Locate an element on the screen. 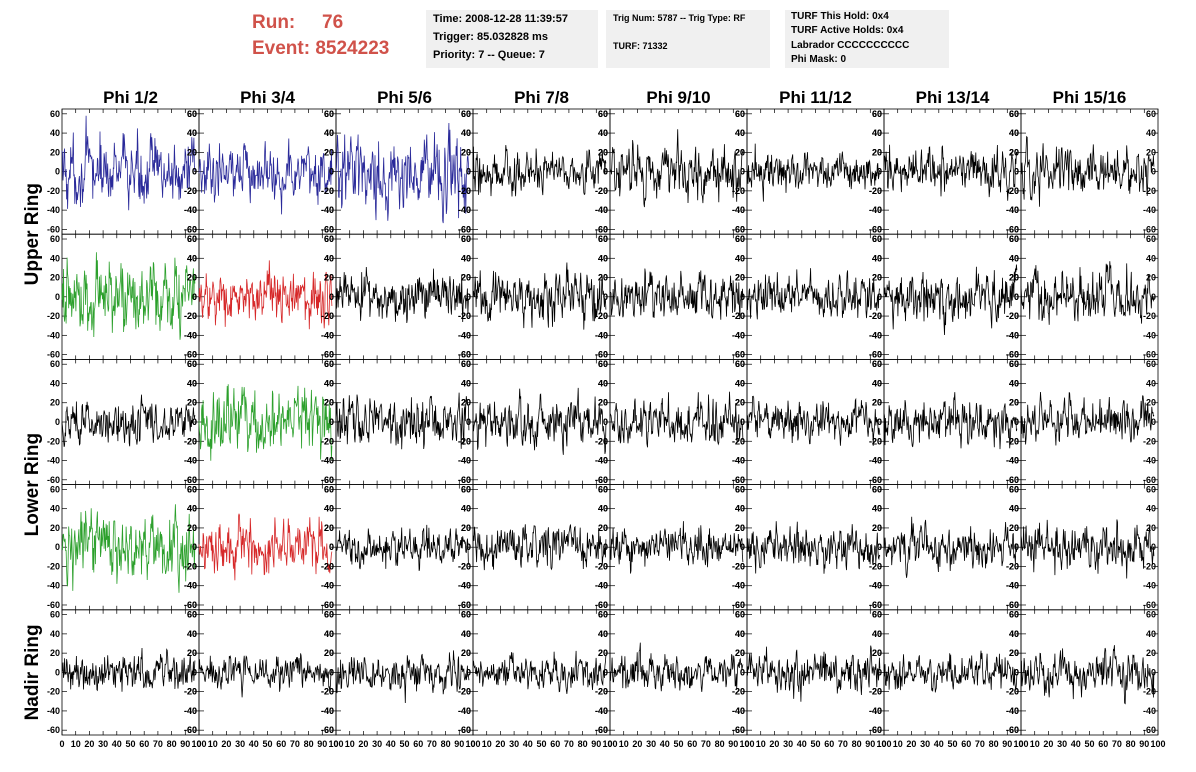  priority-text: Priority: 7 -- Queue: 7 is located at coordinates (489, 55).